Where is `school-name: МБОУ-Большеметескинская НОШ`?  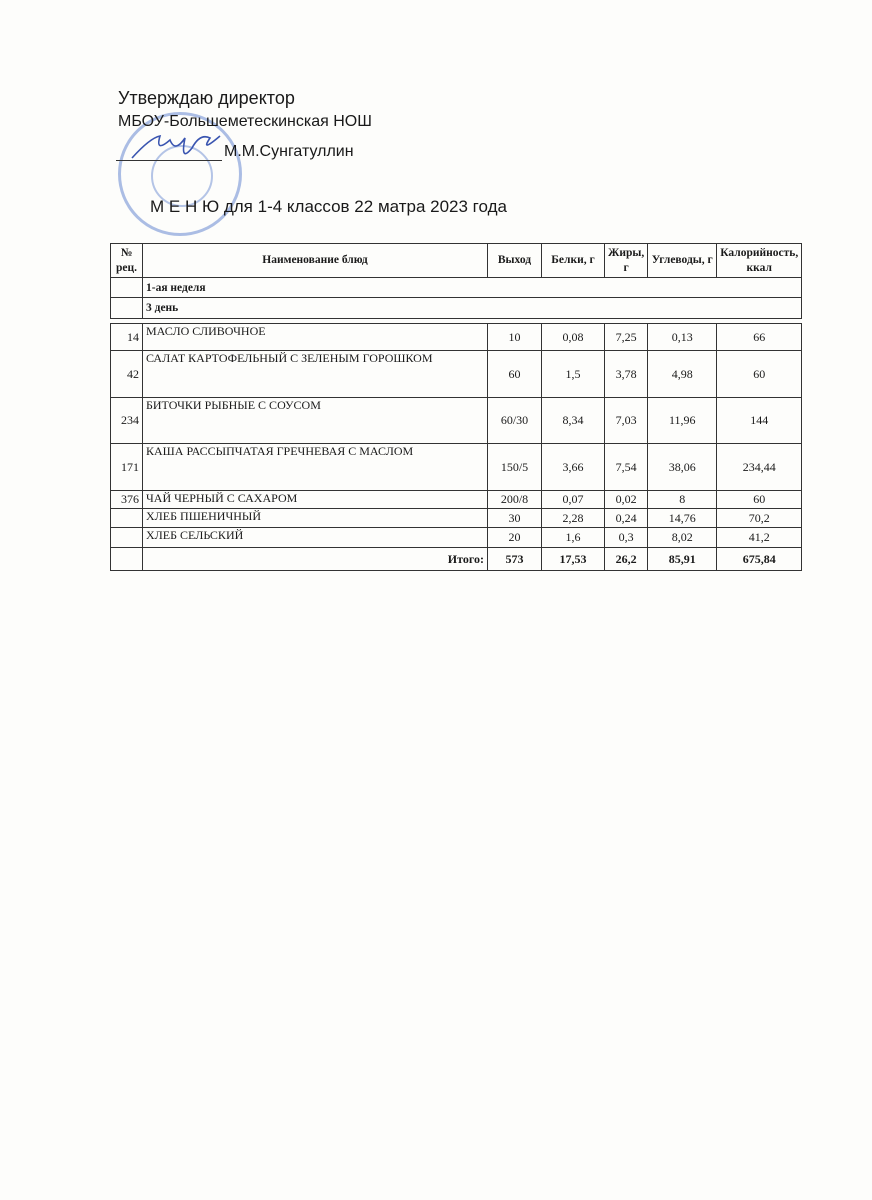
school-name: МБОУ-Большеметескинская НОШ is located at coordinates (245, 121).